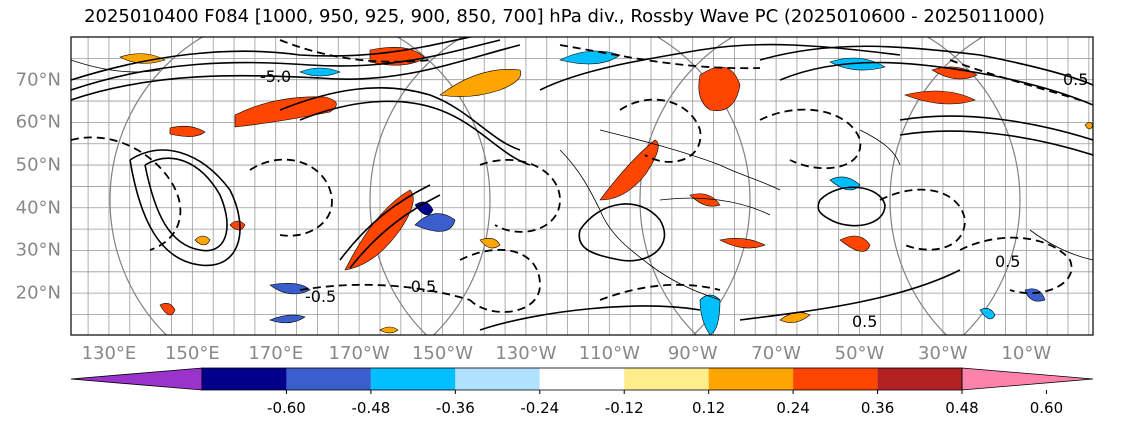 The image size is (1129, 429). I want to click on colorbar-tick-label: 0.60, so click(1046, 408).